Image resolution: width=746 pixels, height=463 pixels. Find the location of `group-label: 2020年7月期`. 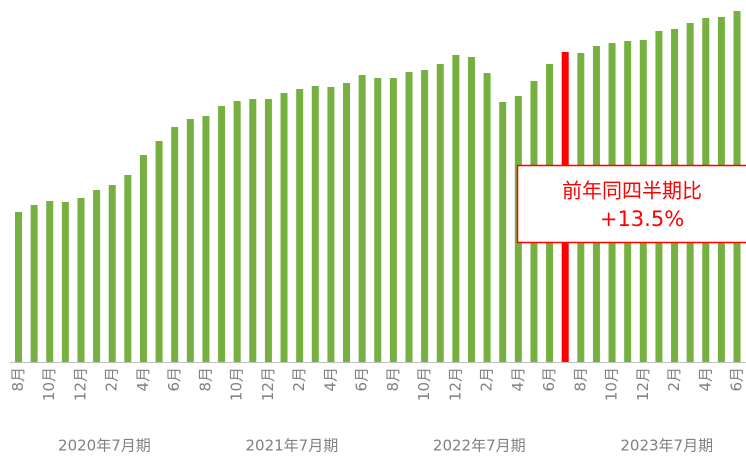

group-label: 2020年7月期 is located at coordinates (104, 446).